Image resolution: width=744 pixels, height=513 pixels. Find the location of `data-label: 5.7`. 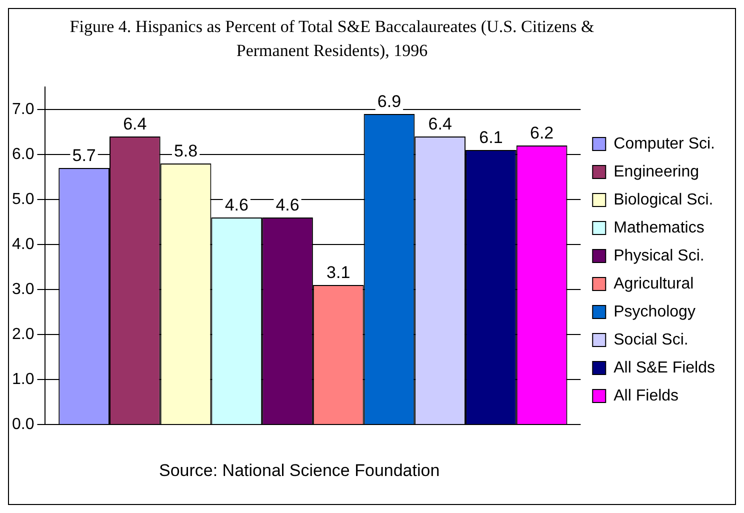

data-label: 5.7 is located at coordinates (84, 156).